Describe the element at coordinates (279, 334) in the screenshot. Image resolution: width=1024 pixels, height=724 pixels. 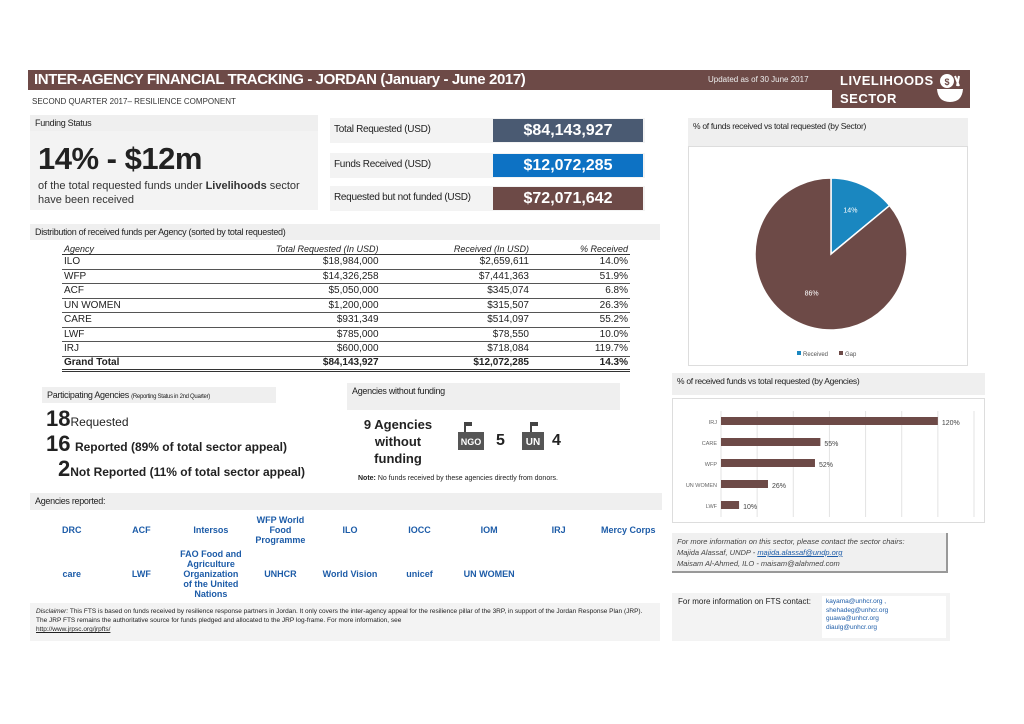
I see `table-cell: $785,000` at that location.